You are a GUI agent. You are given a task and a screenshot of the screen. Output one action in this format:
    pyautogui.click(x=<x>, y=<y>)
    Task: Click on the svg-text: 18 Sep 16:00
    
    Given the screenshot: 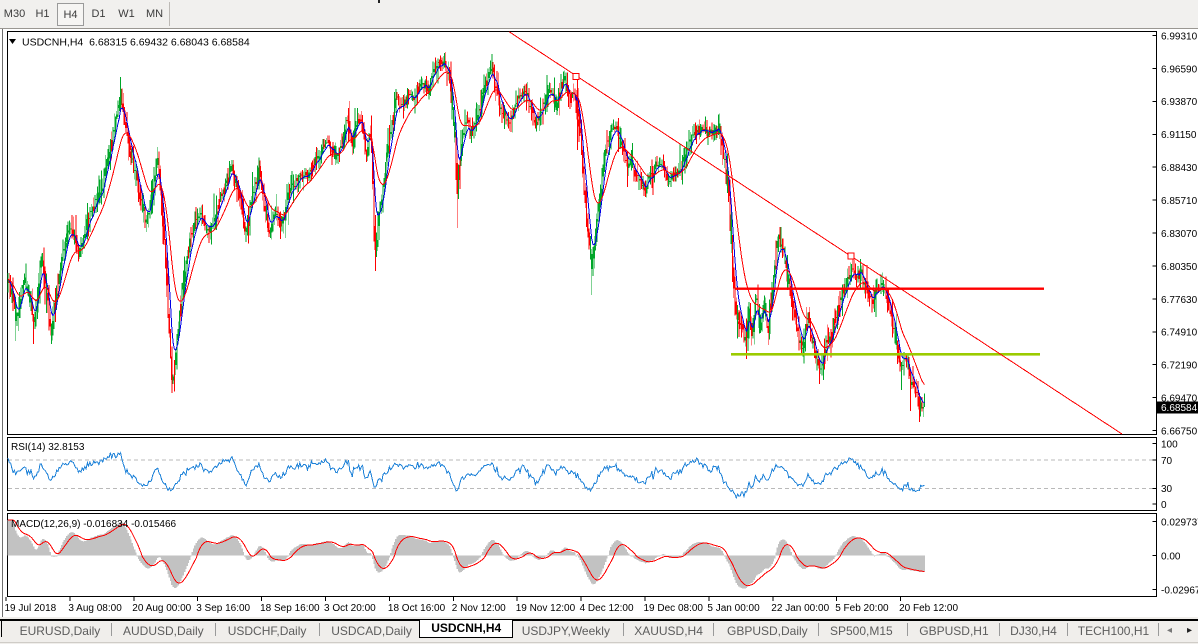 What is the action you would take?
    pyautogui.click(x=290, y=608)
    